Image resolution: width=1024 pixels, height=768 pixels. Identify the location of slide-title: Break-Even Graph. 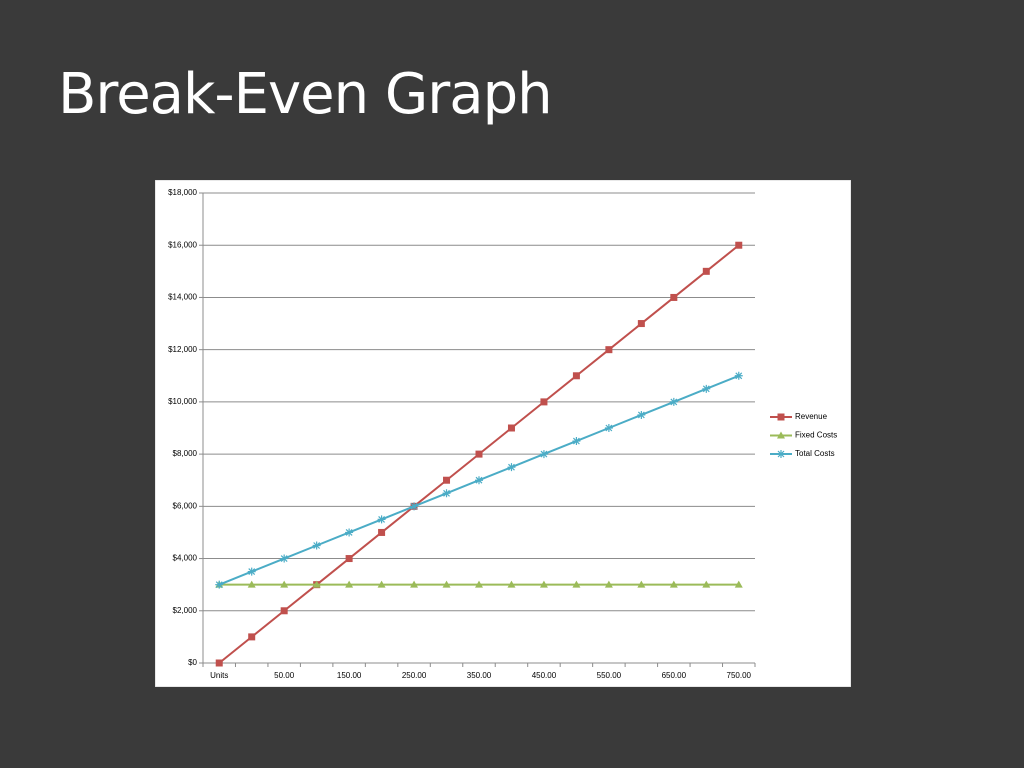
(305, 94).